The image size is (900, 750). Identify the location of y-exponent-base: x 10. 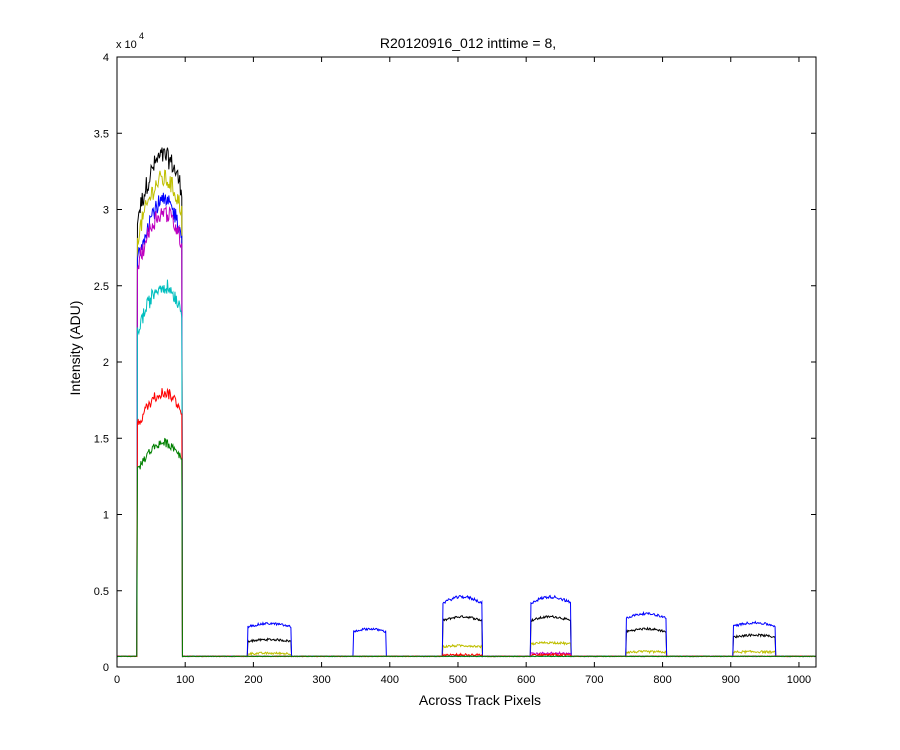
(126, 45).